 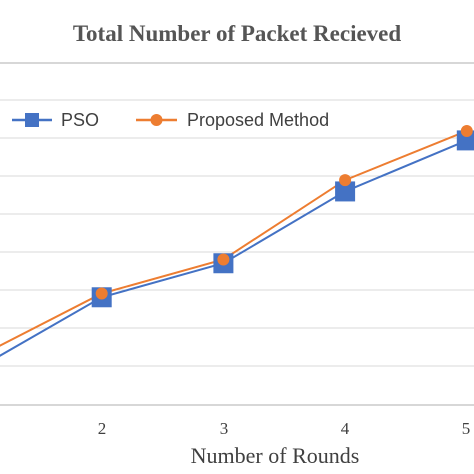 What do you see at coordinates (237, 33) in the screenshot?
I see `chart-title: Total Number of Packet Recieved` at bounding box center [237, 33].